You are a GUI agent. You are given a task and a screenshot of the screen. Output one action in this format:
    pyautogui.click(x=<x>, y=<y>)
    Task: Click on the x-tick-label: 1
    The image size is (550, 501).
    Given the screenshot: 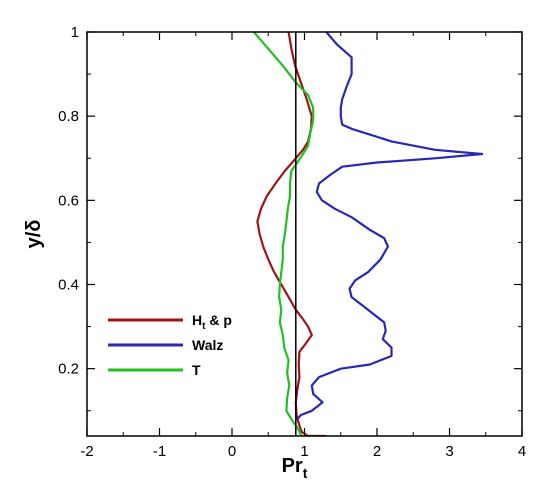 What is the action you would take?
    pyautogui.click(x=304, y=451)
    